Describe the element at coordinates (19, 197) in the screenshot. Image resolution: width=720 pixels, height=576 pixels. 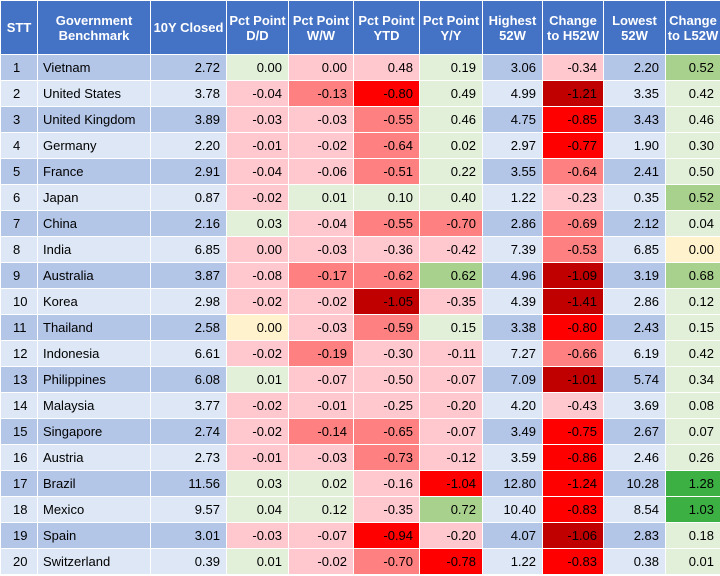
I see `cell-stt: 6` at that location.